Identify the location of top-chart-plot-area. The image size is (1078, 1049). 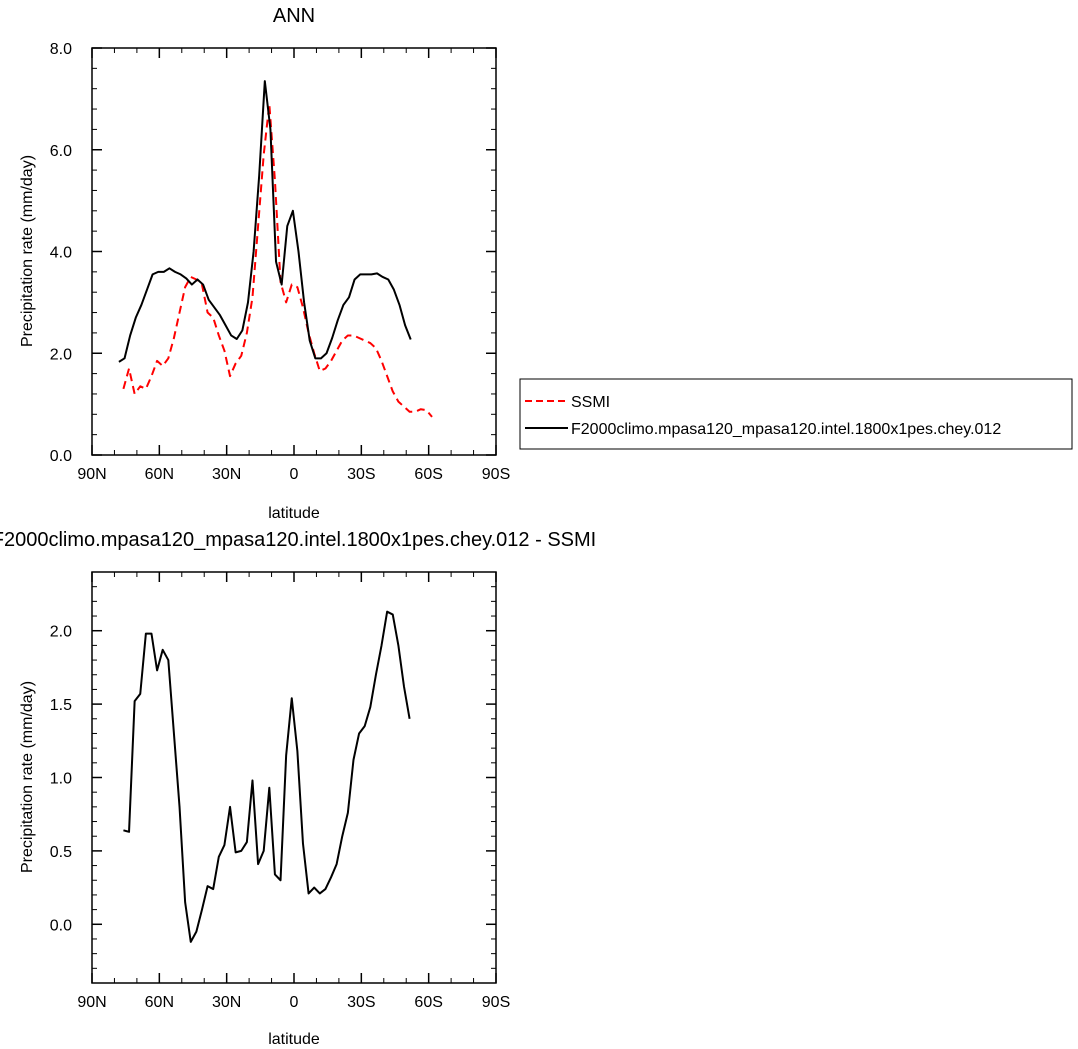
(275, 249).